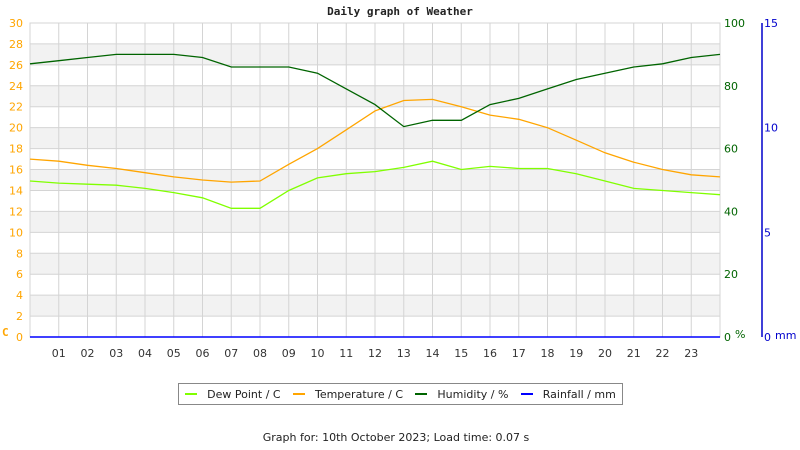 This screenshot has height=450, width=800. Describe the element at coordinates (203, 353) in the screenshot. I see `x-axis-tick: 06` at that location.